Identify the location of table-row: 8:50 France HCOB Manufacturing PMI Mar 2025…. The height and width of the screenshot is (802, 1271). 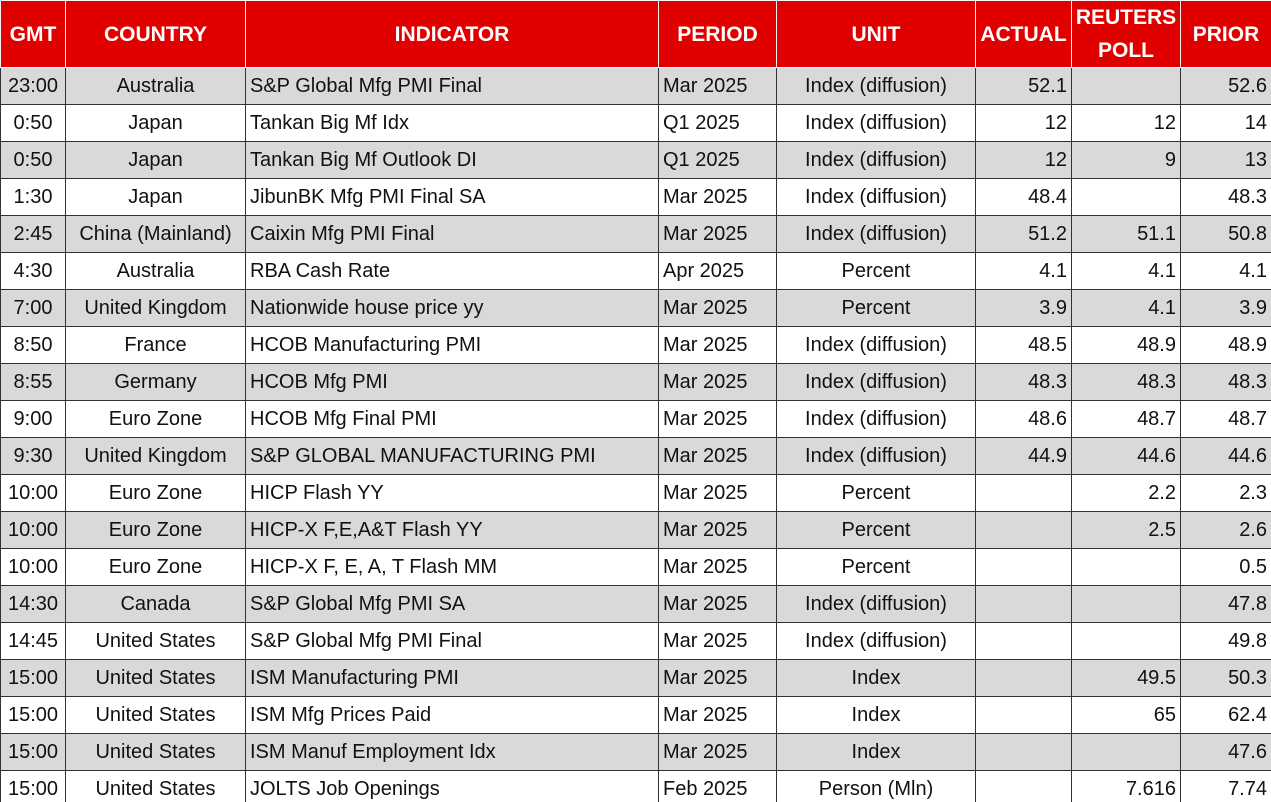
(635, 345).